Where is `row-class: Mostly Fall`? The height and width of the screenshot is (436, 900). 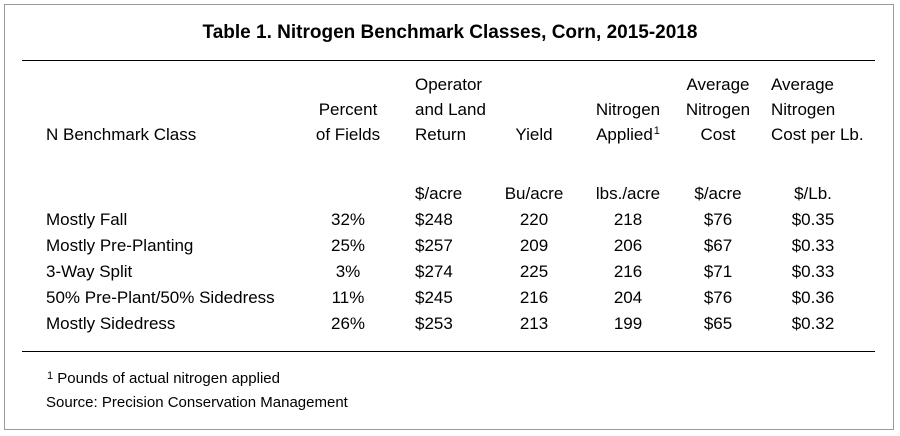 row-class: Mostly Fall is located at coordinates (87, 219).